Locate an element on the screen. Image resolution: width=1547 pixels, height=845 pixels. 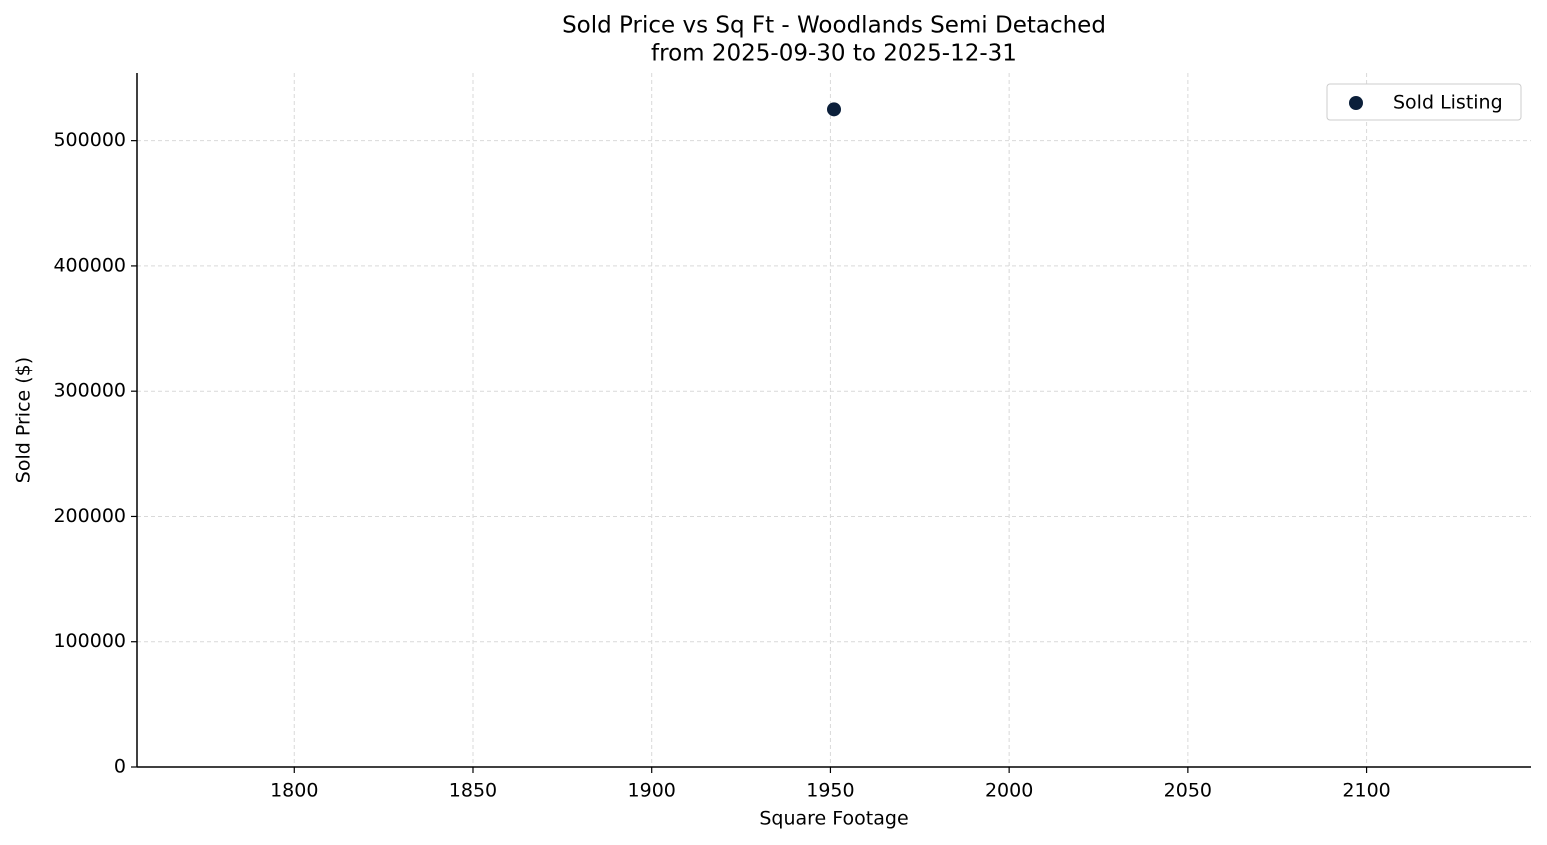
y-axis-label: Sold Price ($) is located at coordinates (24, 420).